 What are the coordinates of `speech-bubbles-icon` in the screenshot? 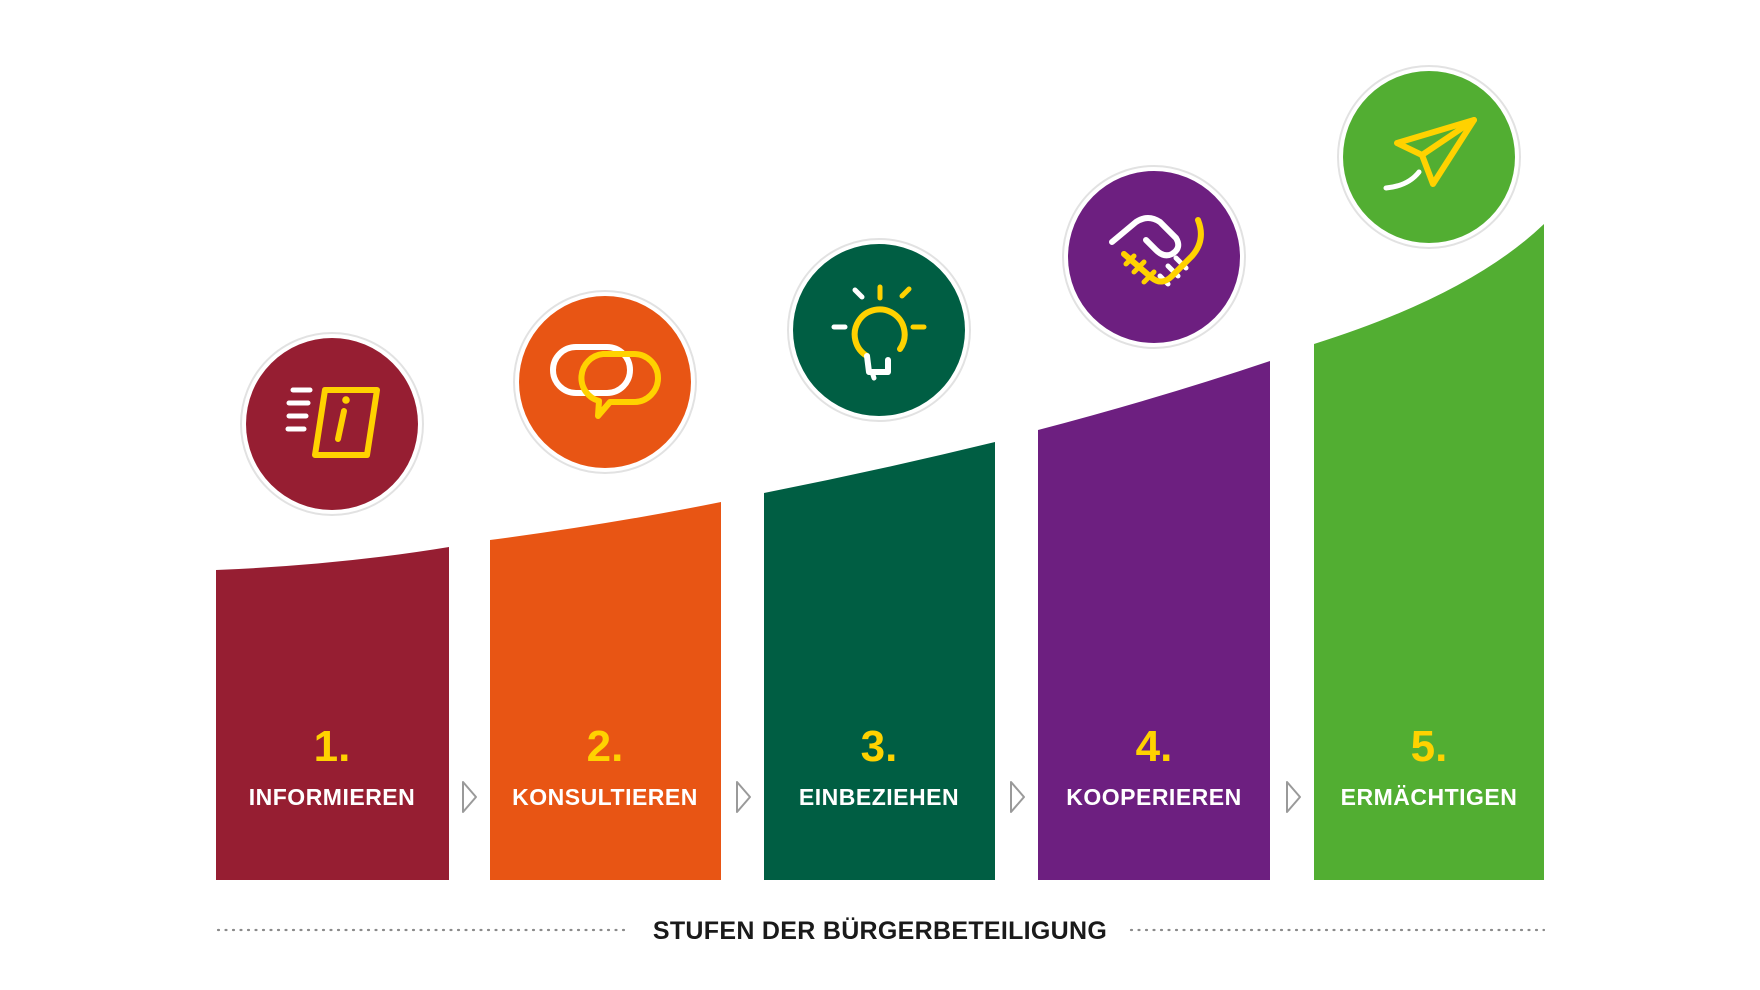 It's located at (605, 381).